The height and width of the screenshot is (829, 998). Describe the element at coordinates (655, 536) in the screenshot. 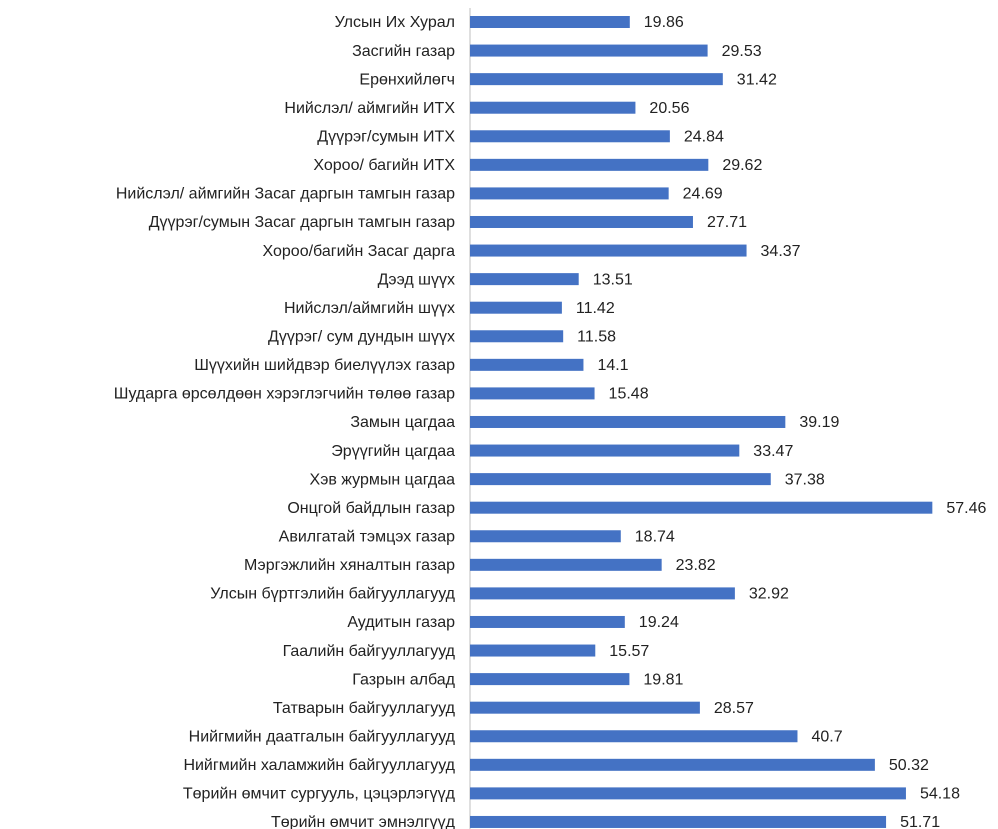

I see `data-label: 18.74` at that location.